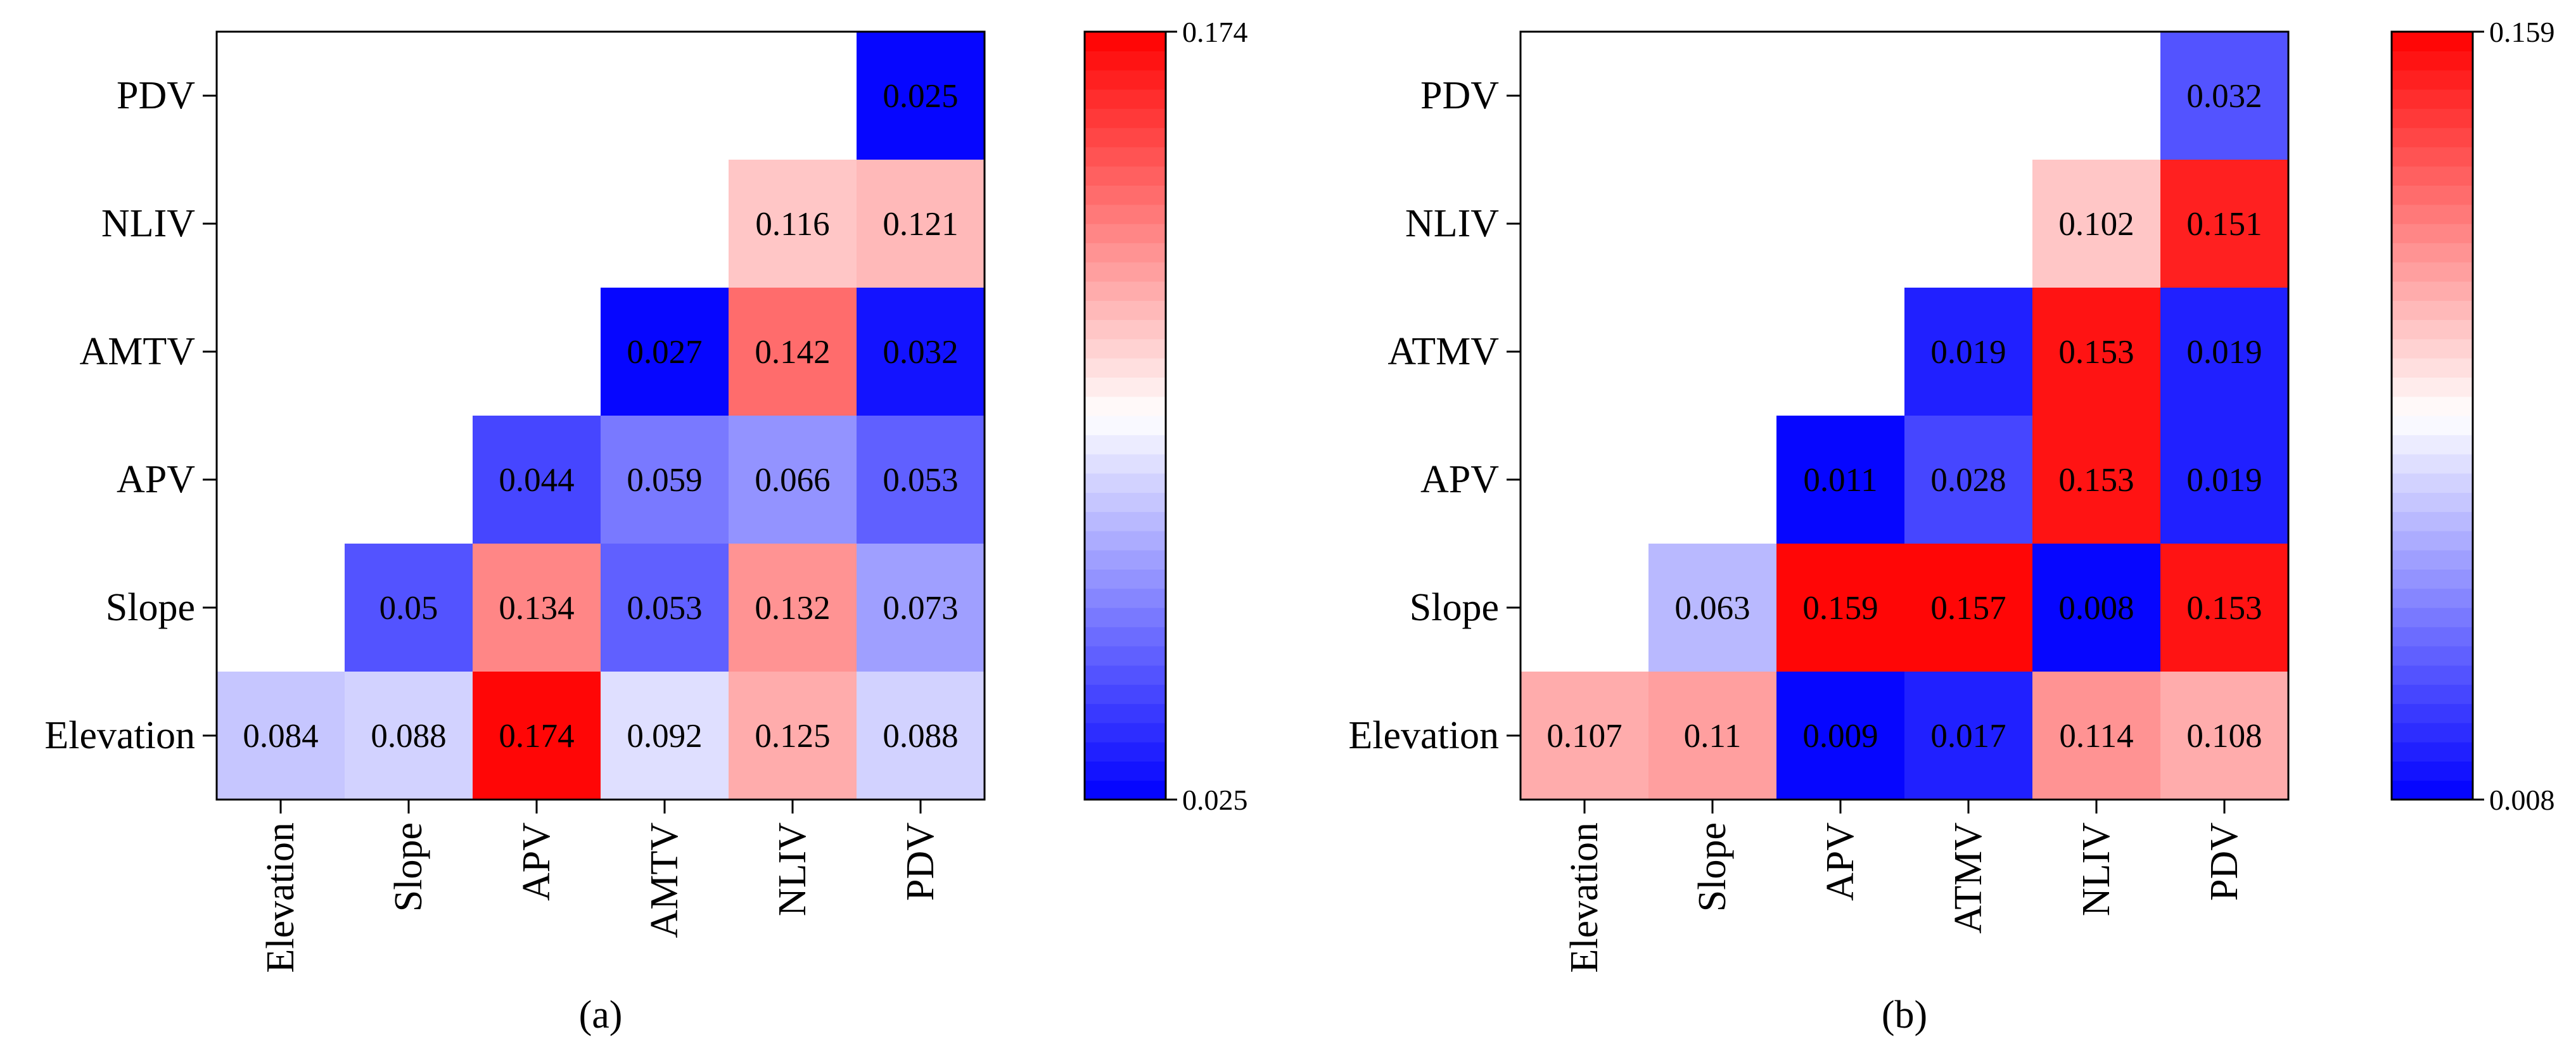  I want to click on colorbar-max-label: 0.159, so click(2522, 32).